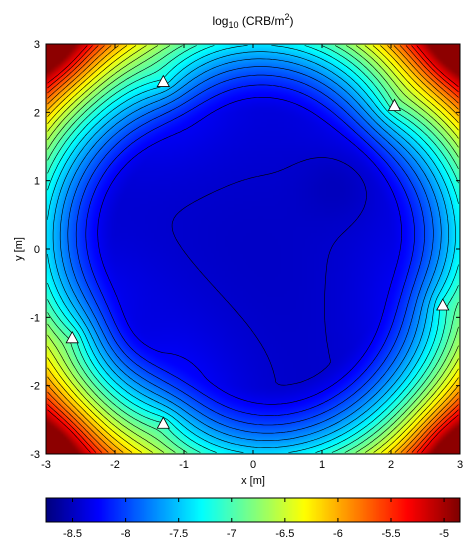 The image size is (469, 550). I want to click on colorbar-gradient, so click(253, 510).